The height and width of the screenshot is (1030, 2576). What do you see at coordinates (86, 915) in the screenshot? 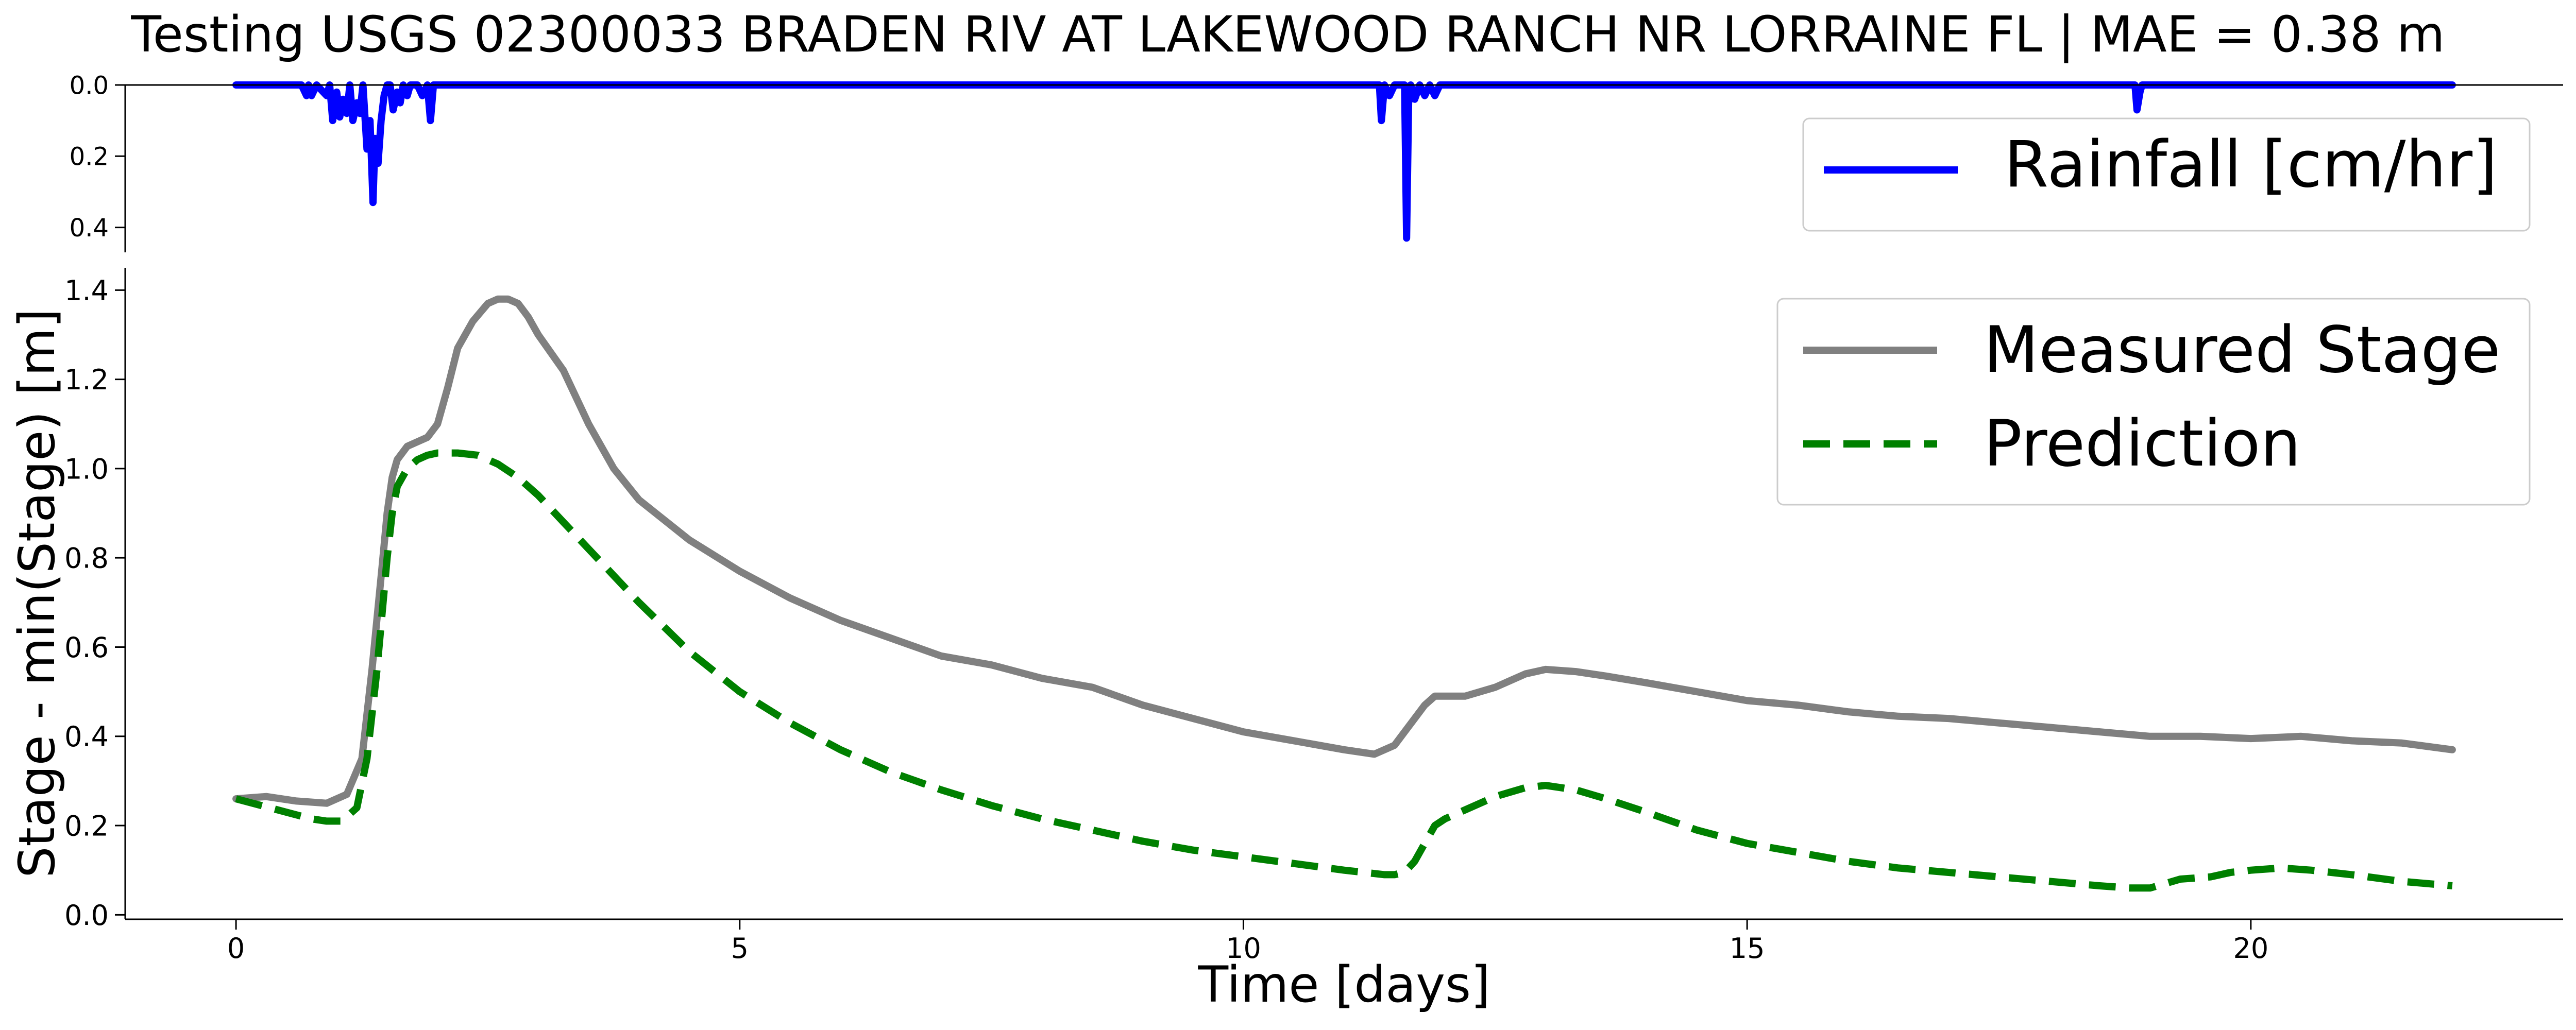
I see `stage-y-tick-label: 0.0` at bounding box center [86, 915].